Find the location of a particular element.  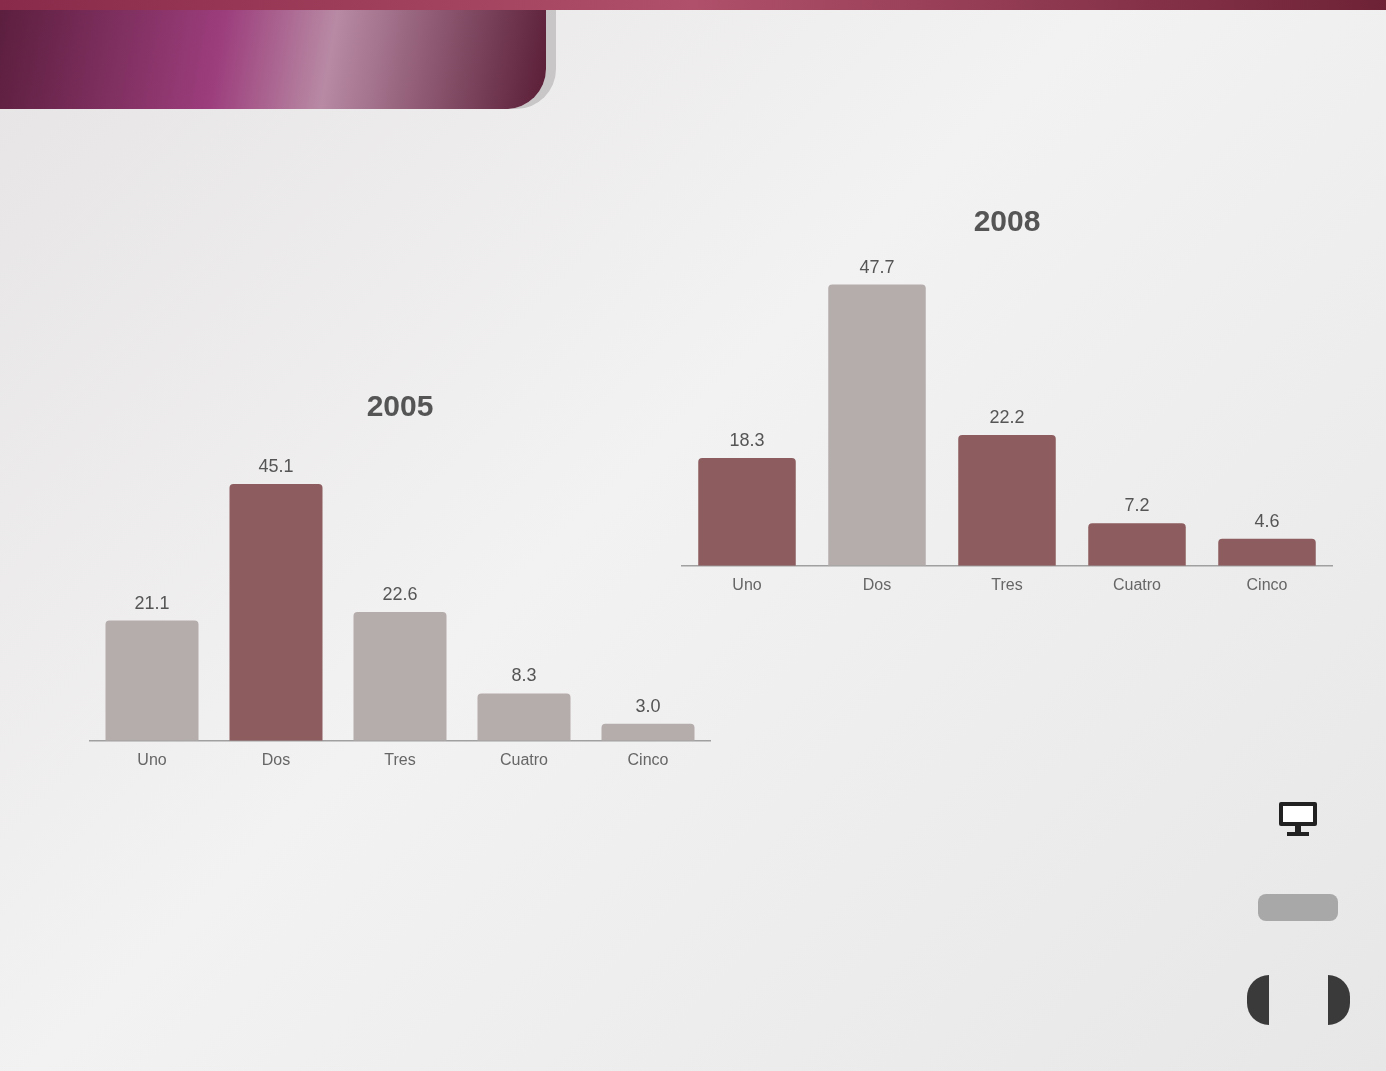

data-label: 3.0 is located at coordinates (648, 705).